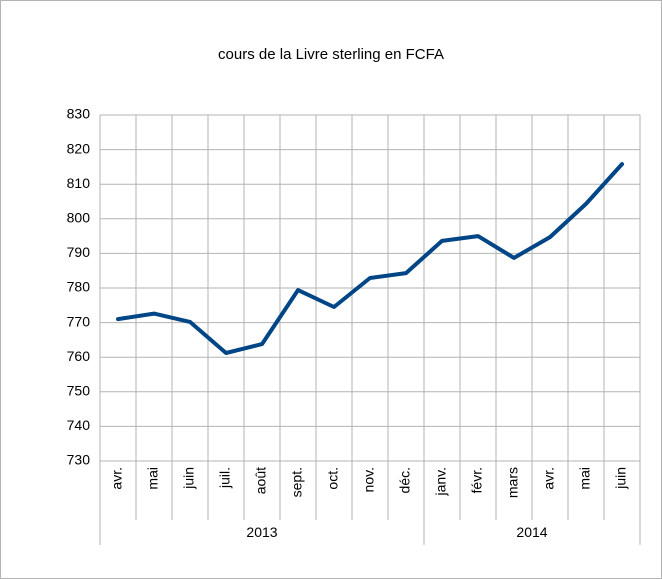  What do you see at coordinates (79, 287) in the screenshot?
I see `y-tick-label: 780` at bounding box center [79, 287].